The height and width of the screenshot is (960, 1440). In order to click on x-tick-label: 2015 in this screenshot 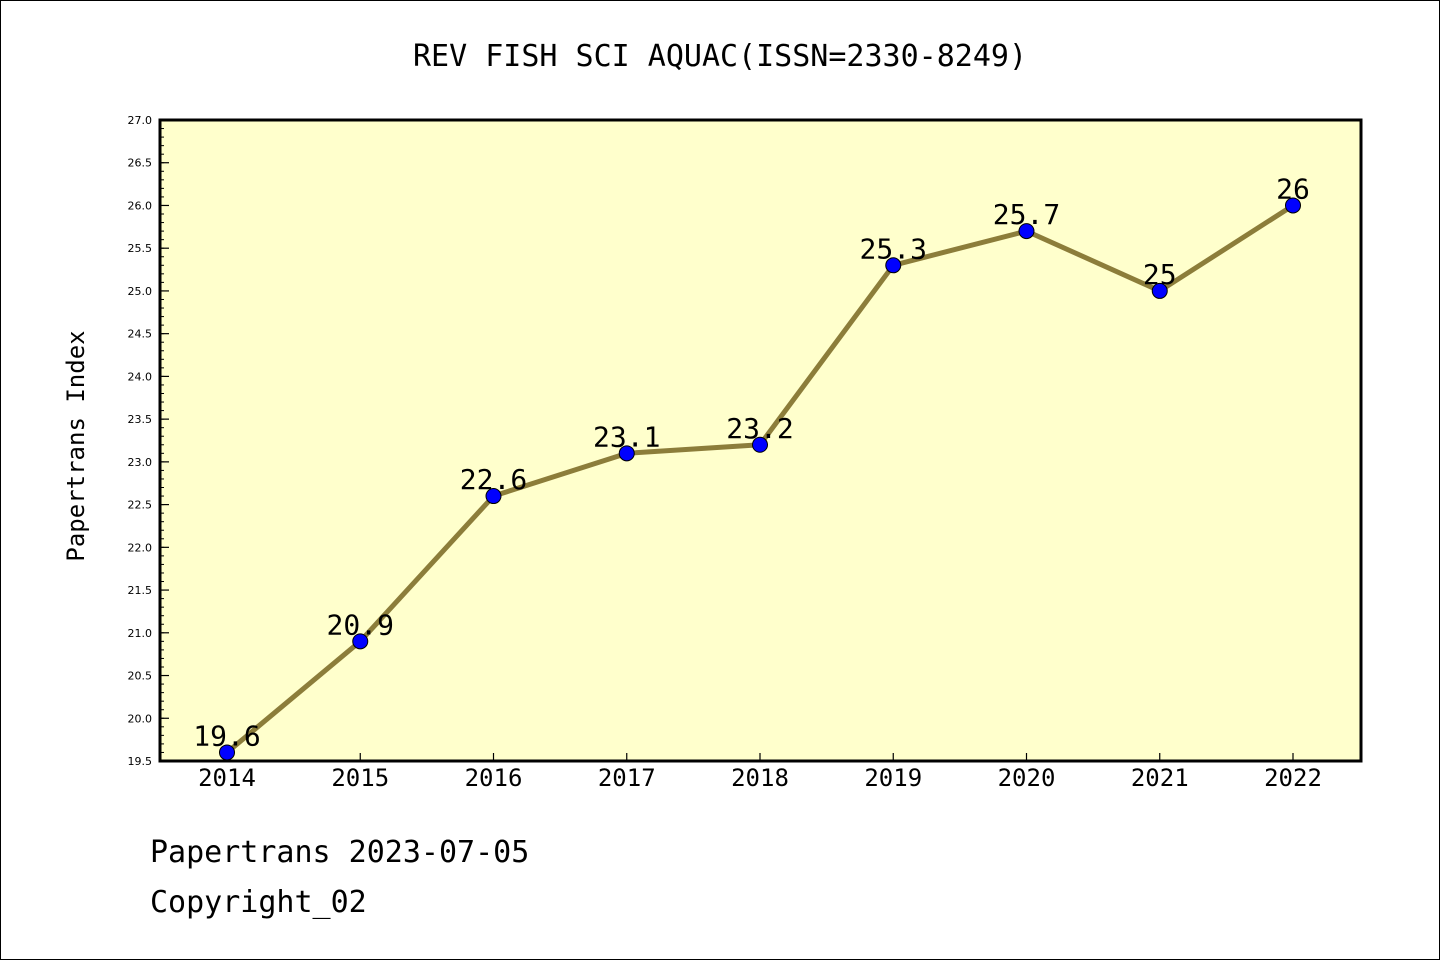, I will do `click(360, 778)`.